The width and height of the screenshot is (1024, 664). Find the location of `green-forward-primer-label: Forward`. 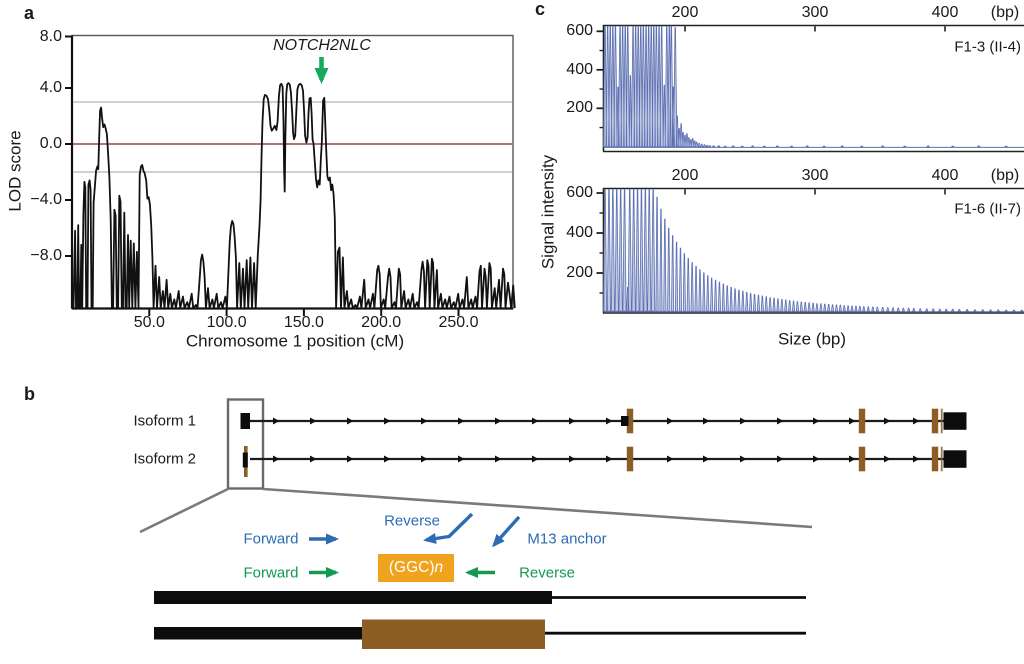

green-forward-primer-label: Forward is located at coordinates (271, 573).